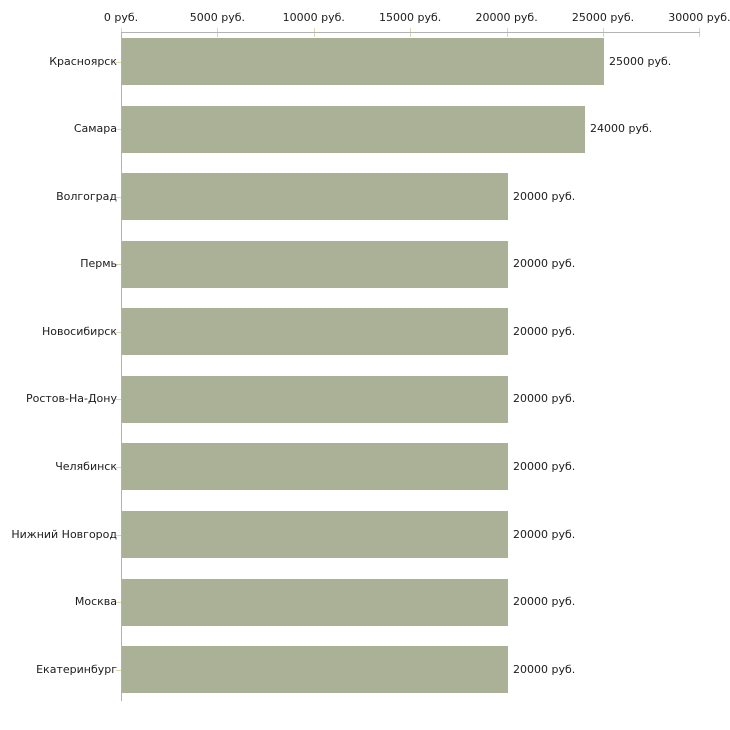  I want to click on category-label: Ростов-На-Дону, so click(71, 398).